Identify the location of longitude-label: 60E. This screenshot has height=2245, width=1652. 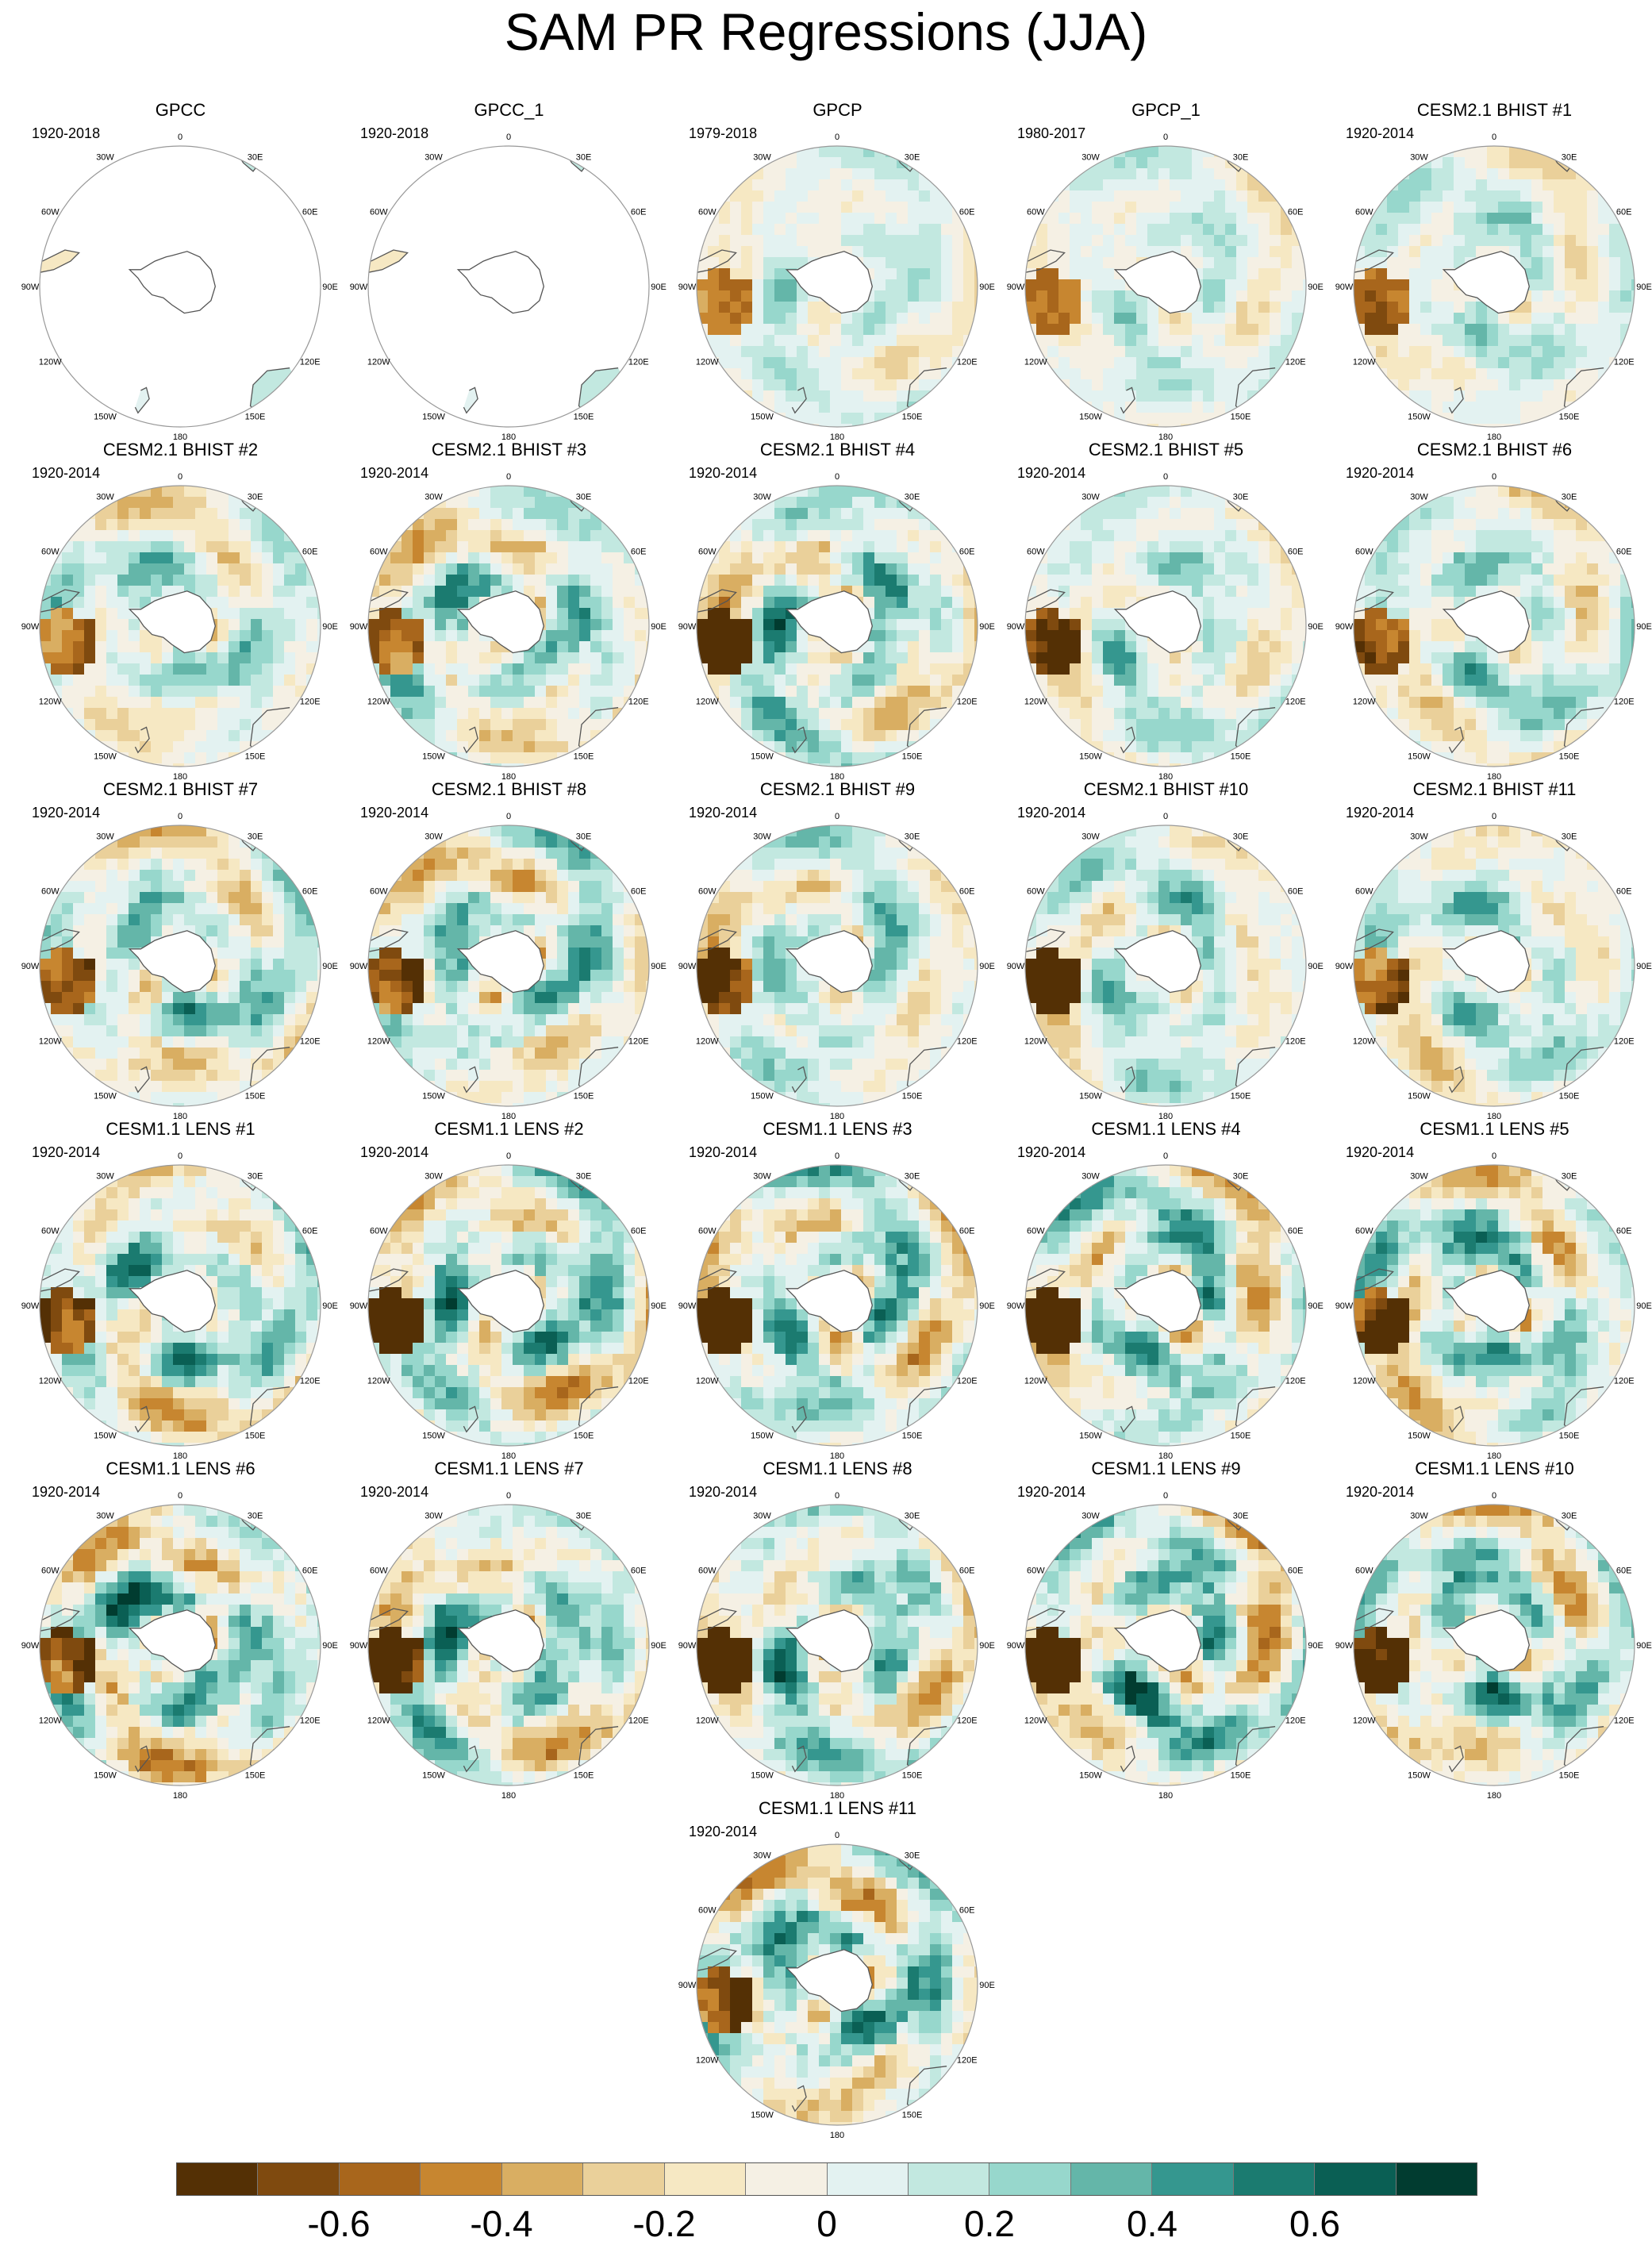
(1296, 212).